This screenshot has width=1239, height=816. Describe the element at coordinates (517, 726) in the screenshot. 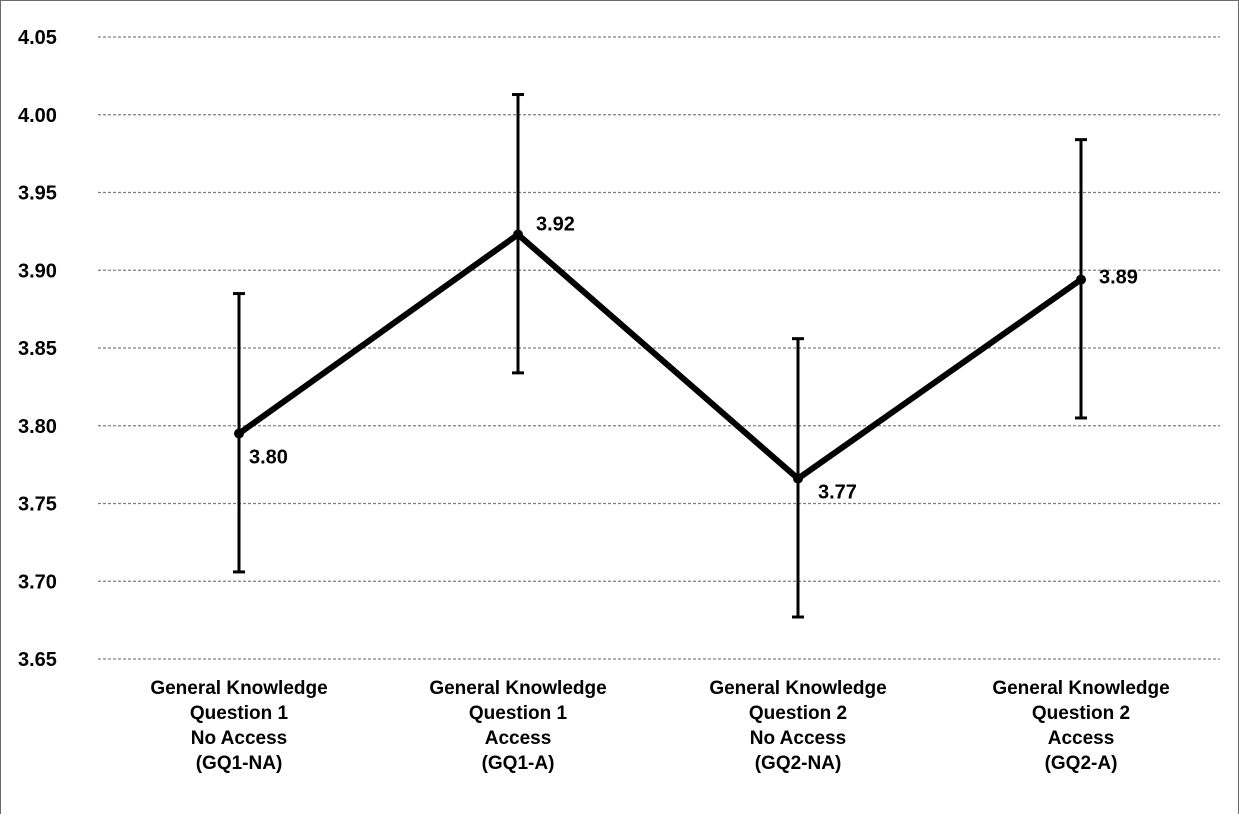

I see `x-category-label: General Knowledge Question 1 Access (GQ1-A)` at that location.